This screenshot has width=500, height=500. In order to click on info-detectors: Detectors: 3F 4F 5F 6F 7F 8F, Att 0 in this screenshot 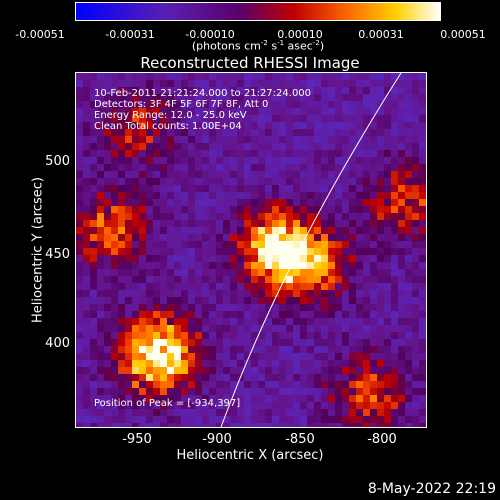, I will do `click(181, 104)`.